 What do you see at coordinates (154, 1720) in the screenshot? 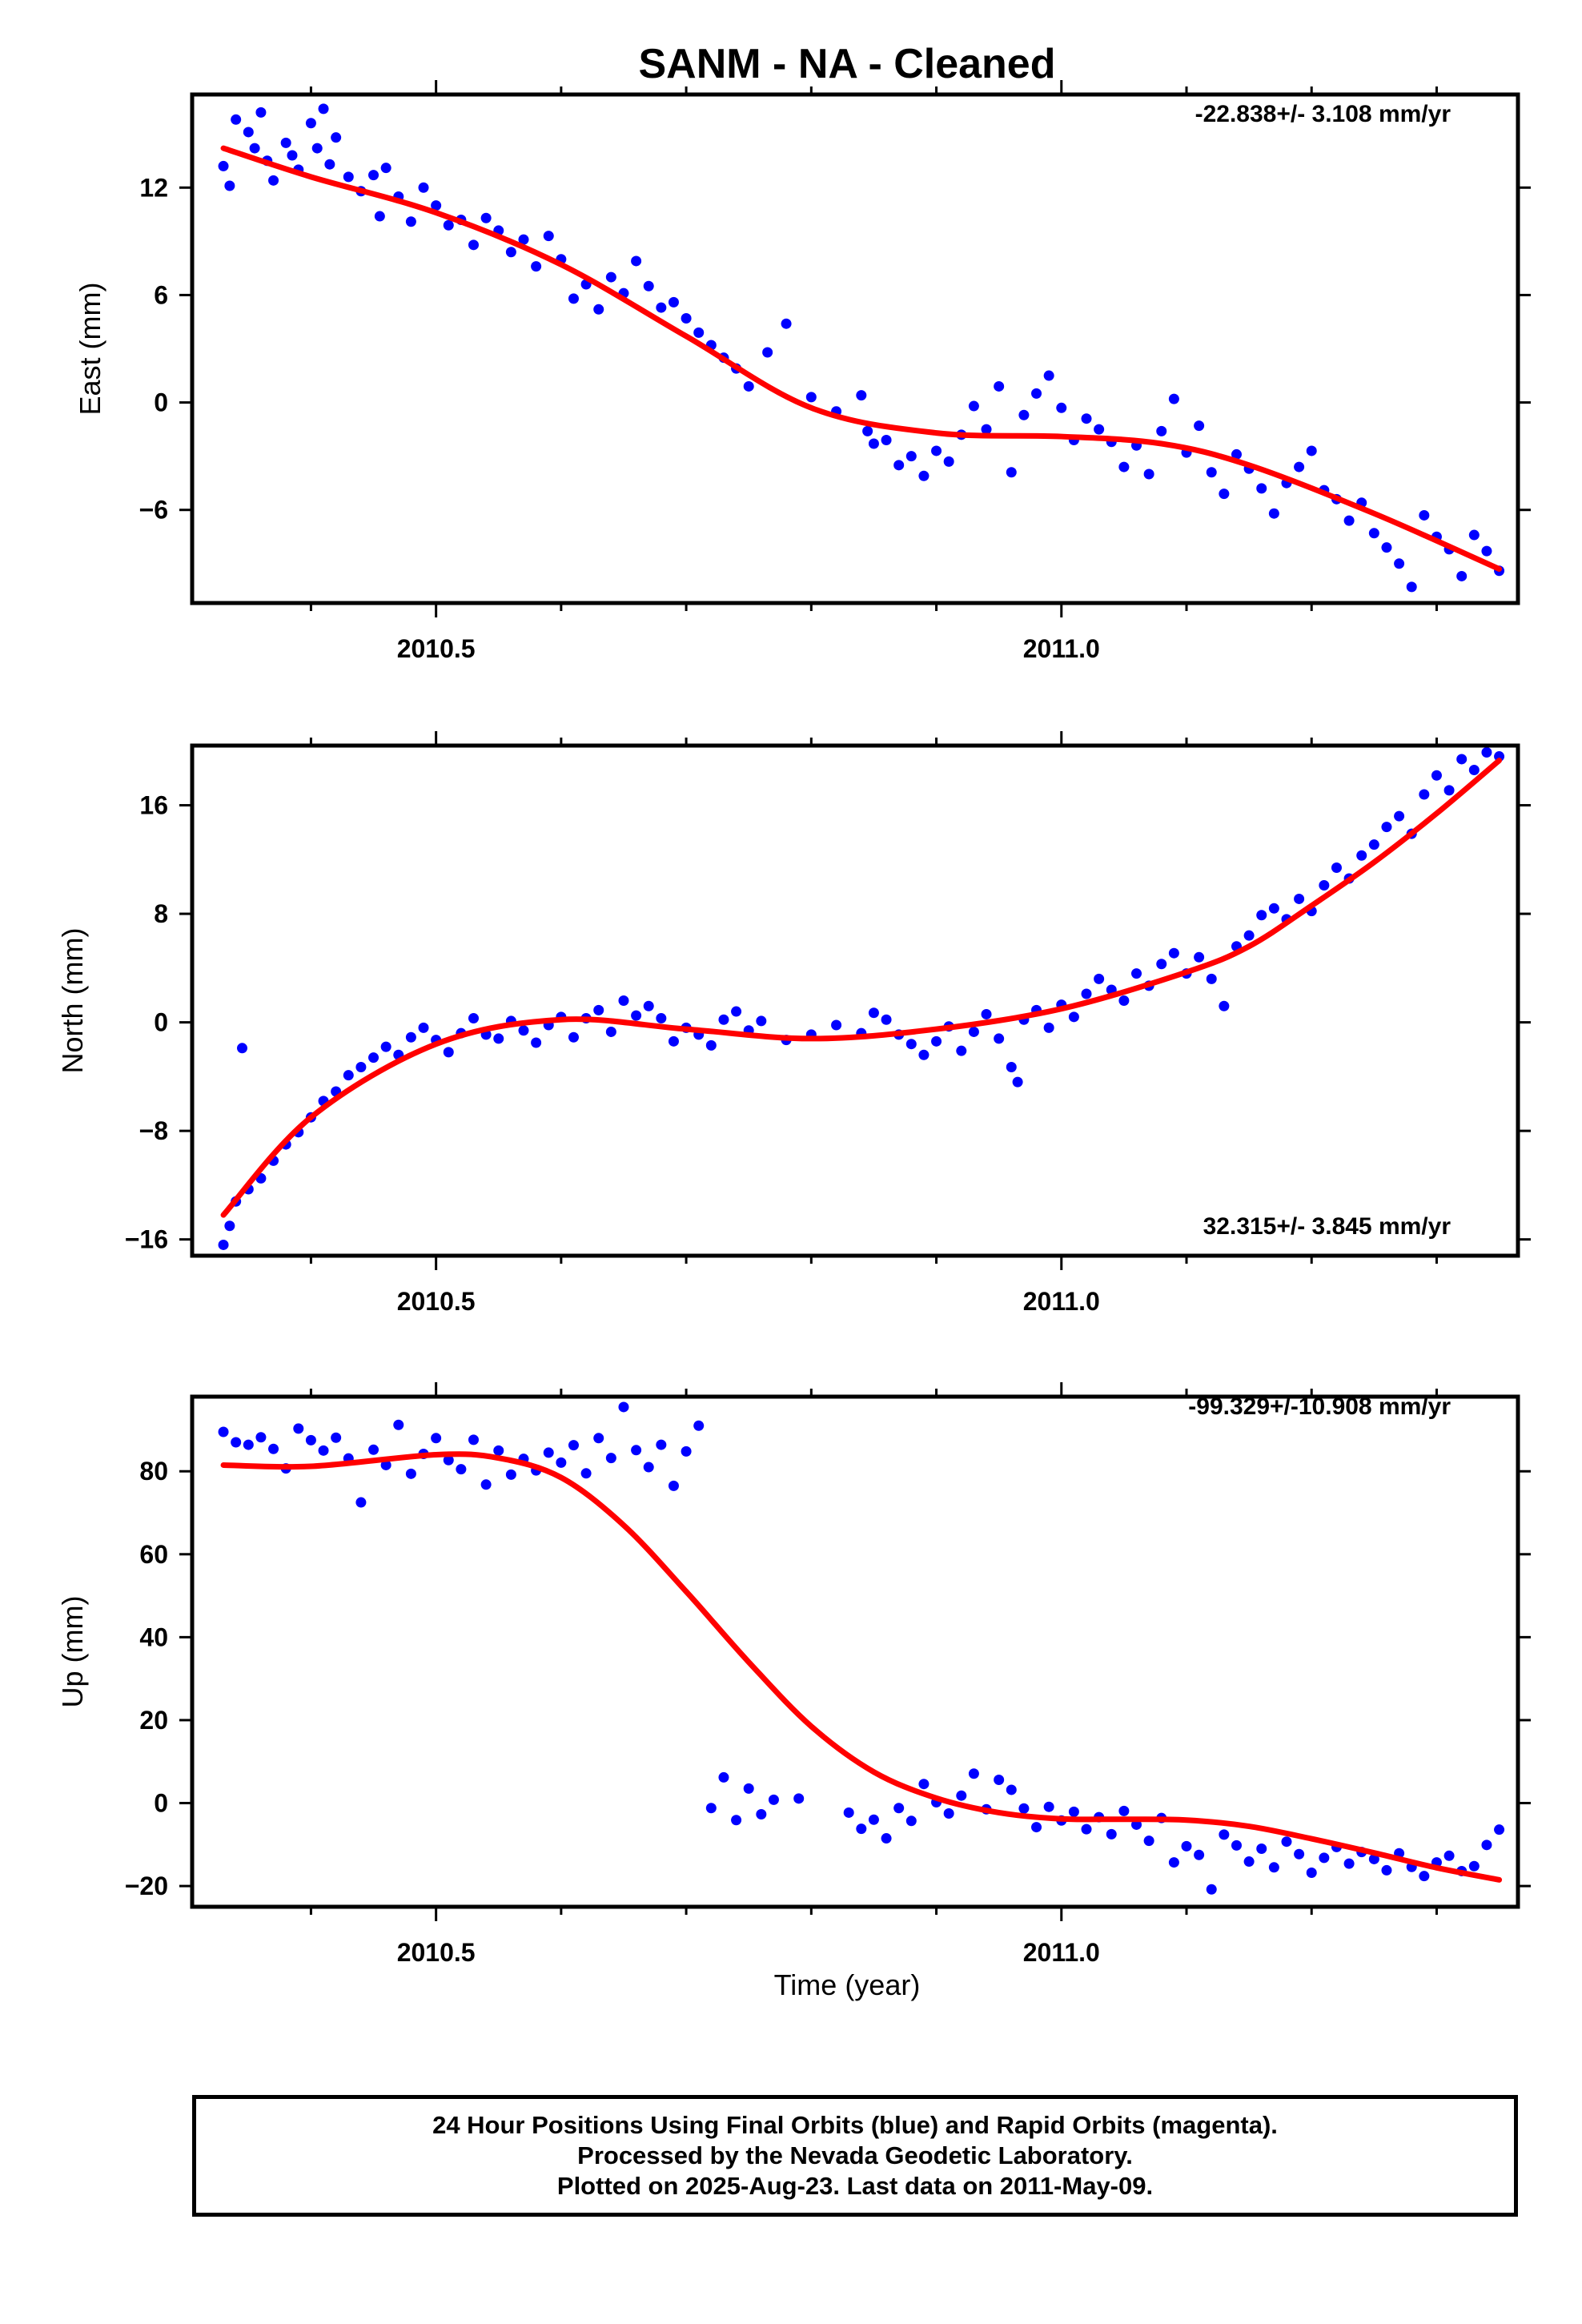
I see `up-ytick-label: 20` at bounding box center [154, 1720].